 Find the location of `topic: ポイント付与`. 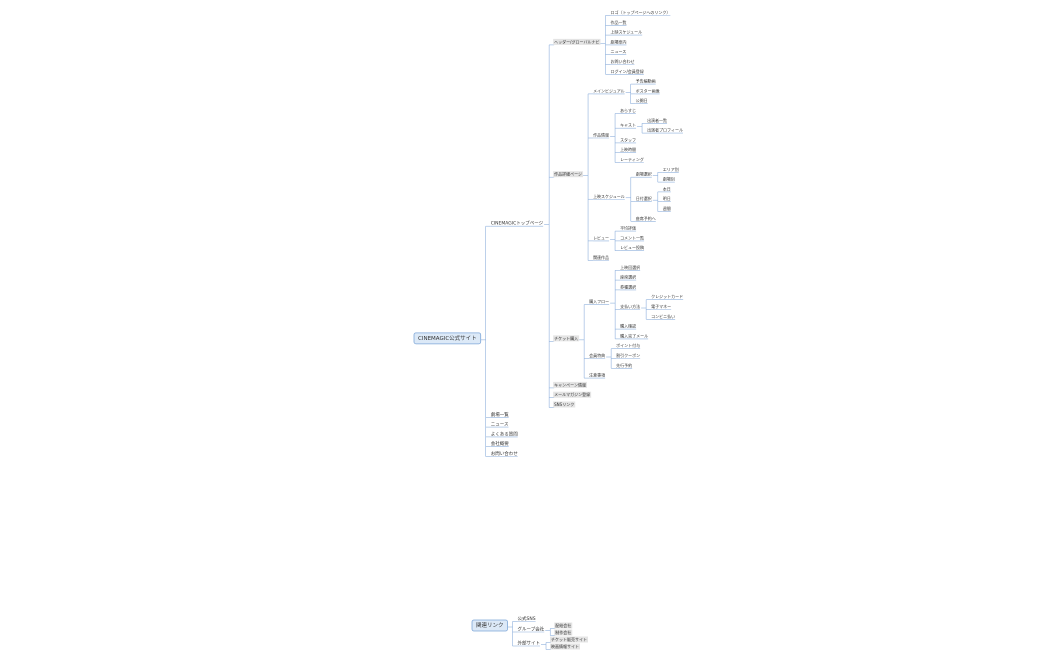

topic: ポイント付与 is located at coordinates (628, 345).